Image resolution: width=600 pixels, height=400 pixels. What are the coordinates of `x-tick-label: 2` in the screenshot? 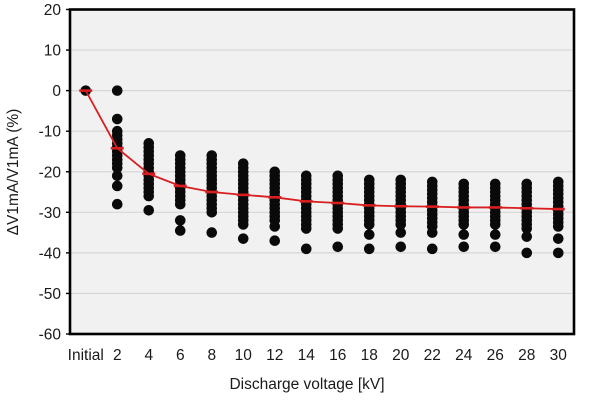 It's located at (117, 355).